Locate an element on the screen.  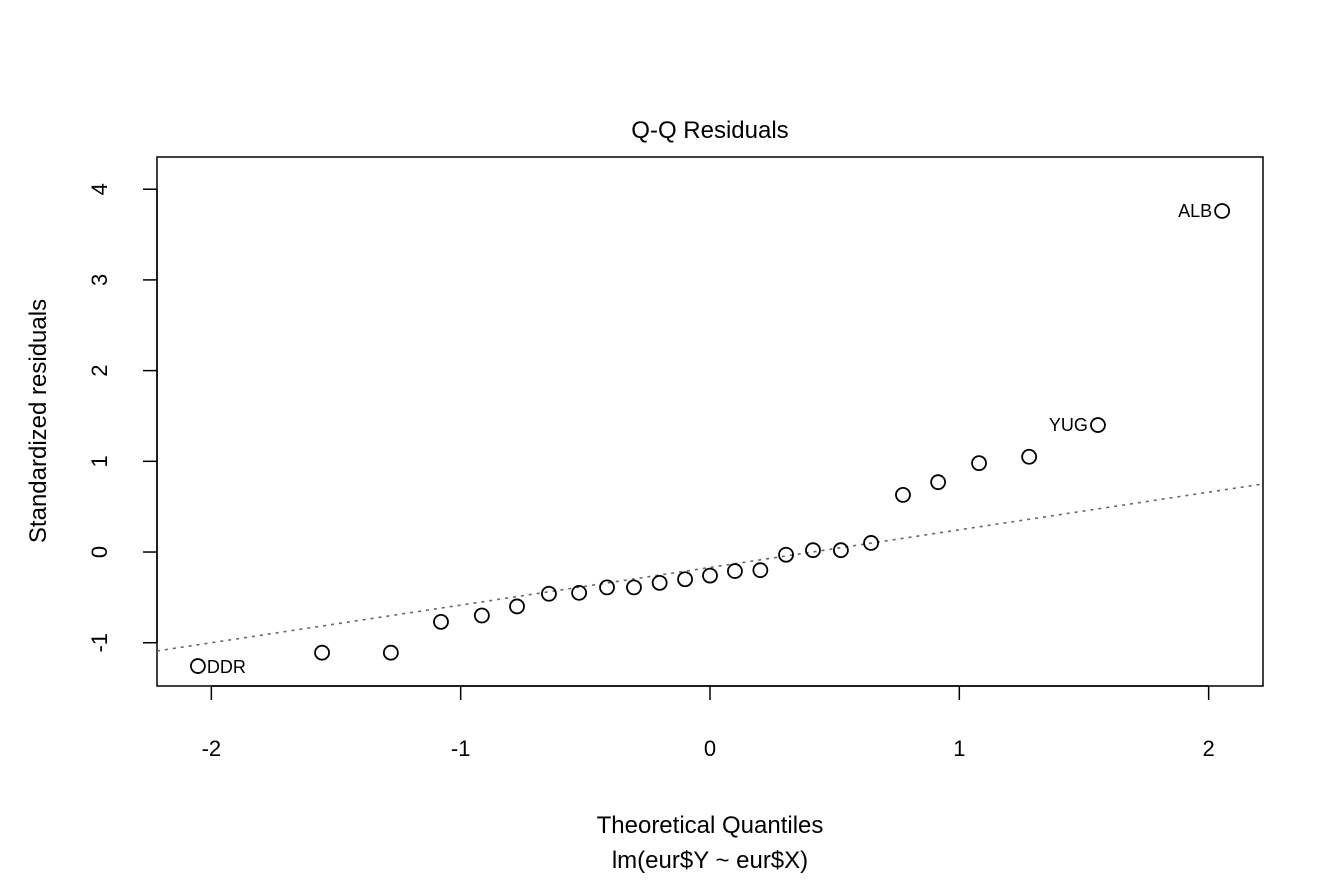
x-tick-label: -1 is located at coordinates (461, 748).